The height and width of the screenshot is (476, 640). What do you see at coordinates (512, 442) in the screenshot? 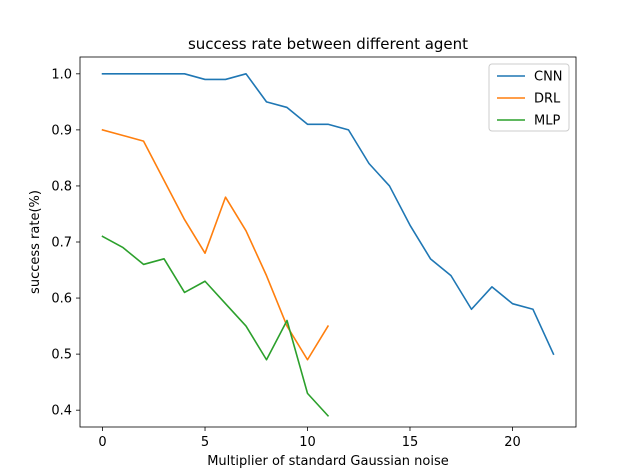
I see `x-tick-label: 20` at bounding box center [512, 442].